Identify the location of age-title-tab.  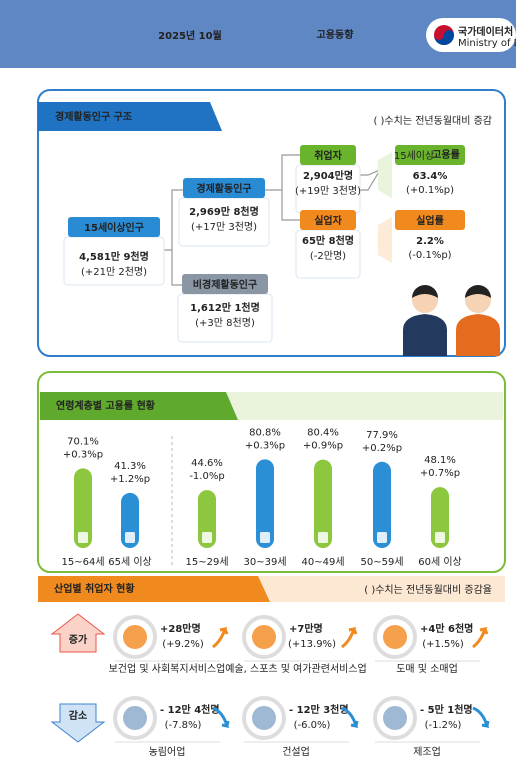
(139, 406).